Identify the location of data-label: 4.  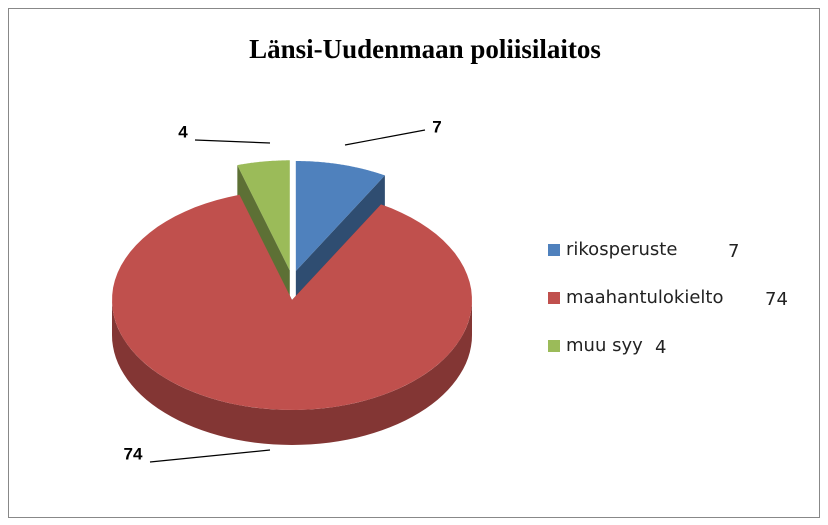
(183, 131).